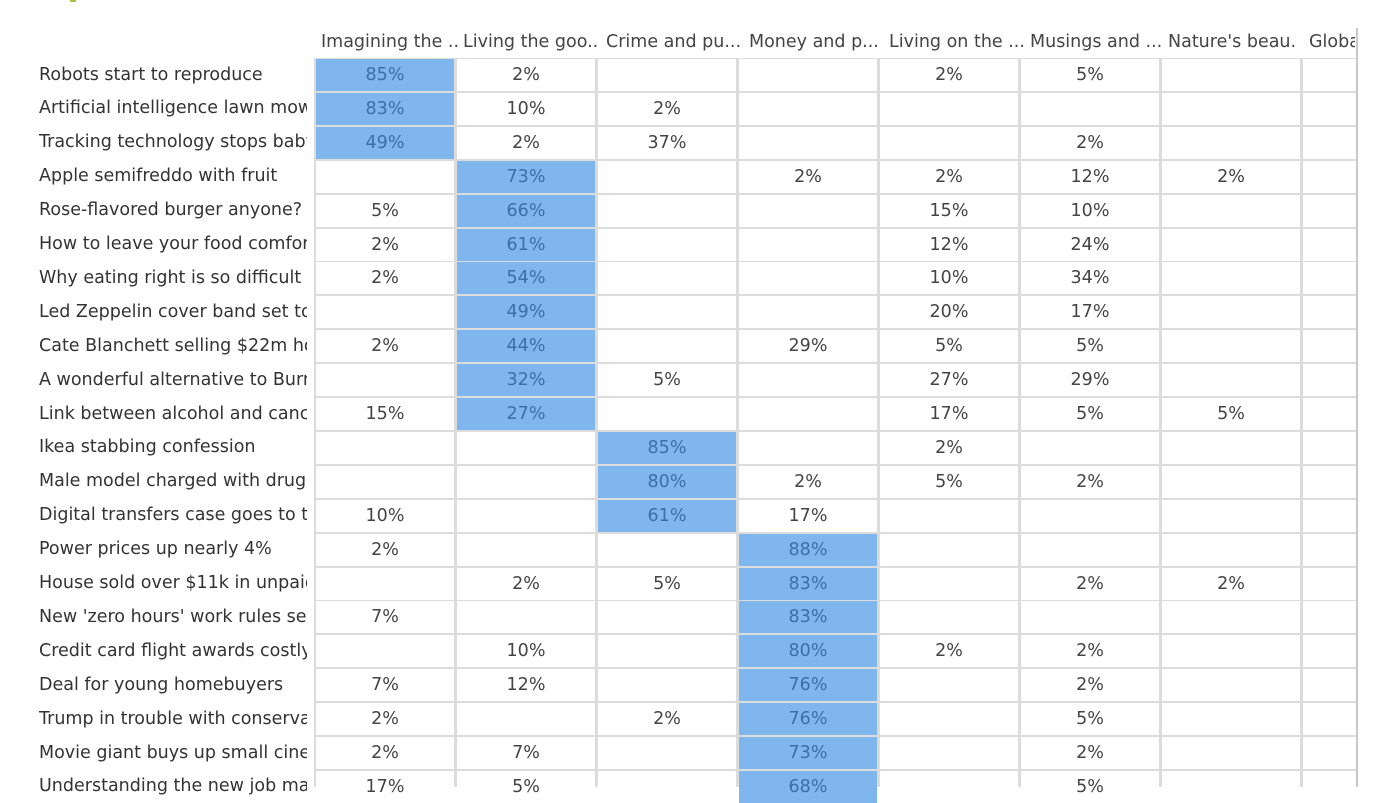 Image resolution: width=1400 pixels, height=803 pixels. What do you see at coordinates (151, 74) in the screenshot?
I see `row-label: Robots start to reproduce` at bounding box center [151, 74].